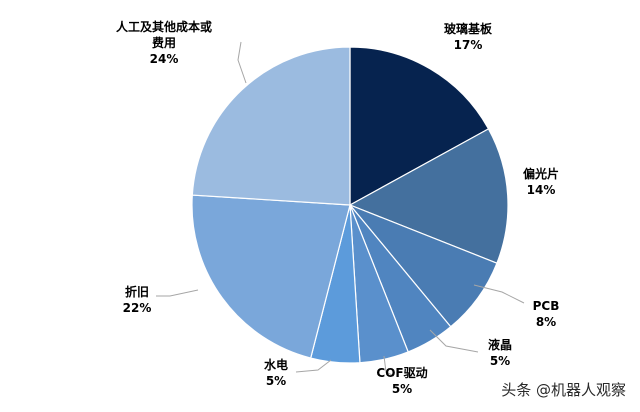 The height and width of the screenshot is (412, 640). I want to click on slice-label-4-line-1: 液晶, so click(500, 344).